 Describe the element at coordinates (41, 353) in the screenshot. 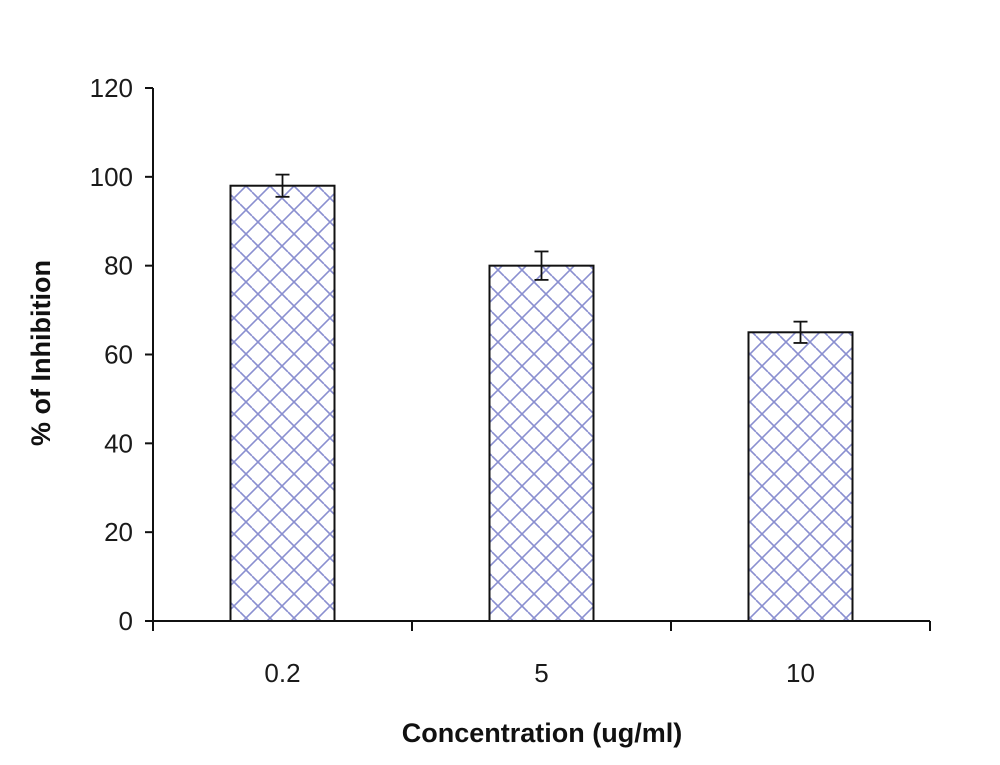

I see `y-axis-title: % of Inhibition` at that location.